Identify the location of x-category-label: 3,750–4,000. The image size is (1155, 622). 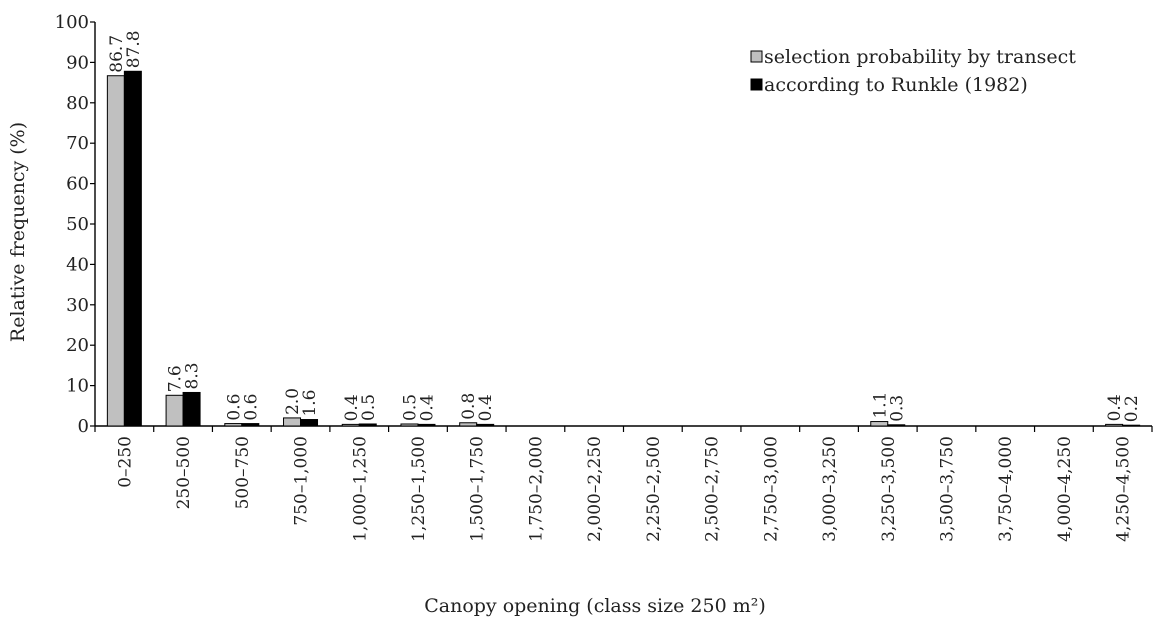
(1006, 489).